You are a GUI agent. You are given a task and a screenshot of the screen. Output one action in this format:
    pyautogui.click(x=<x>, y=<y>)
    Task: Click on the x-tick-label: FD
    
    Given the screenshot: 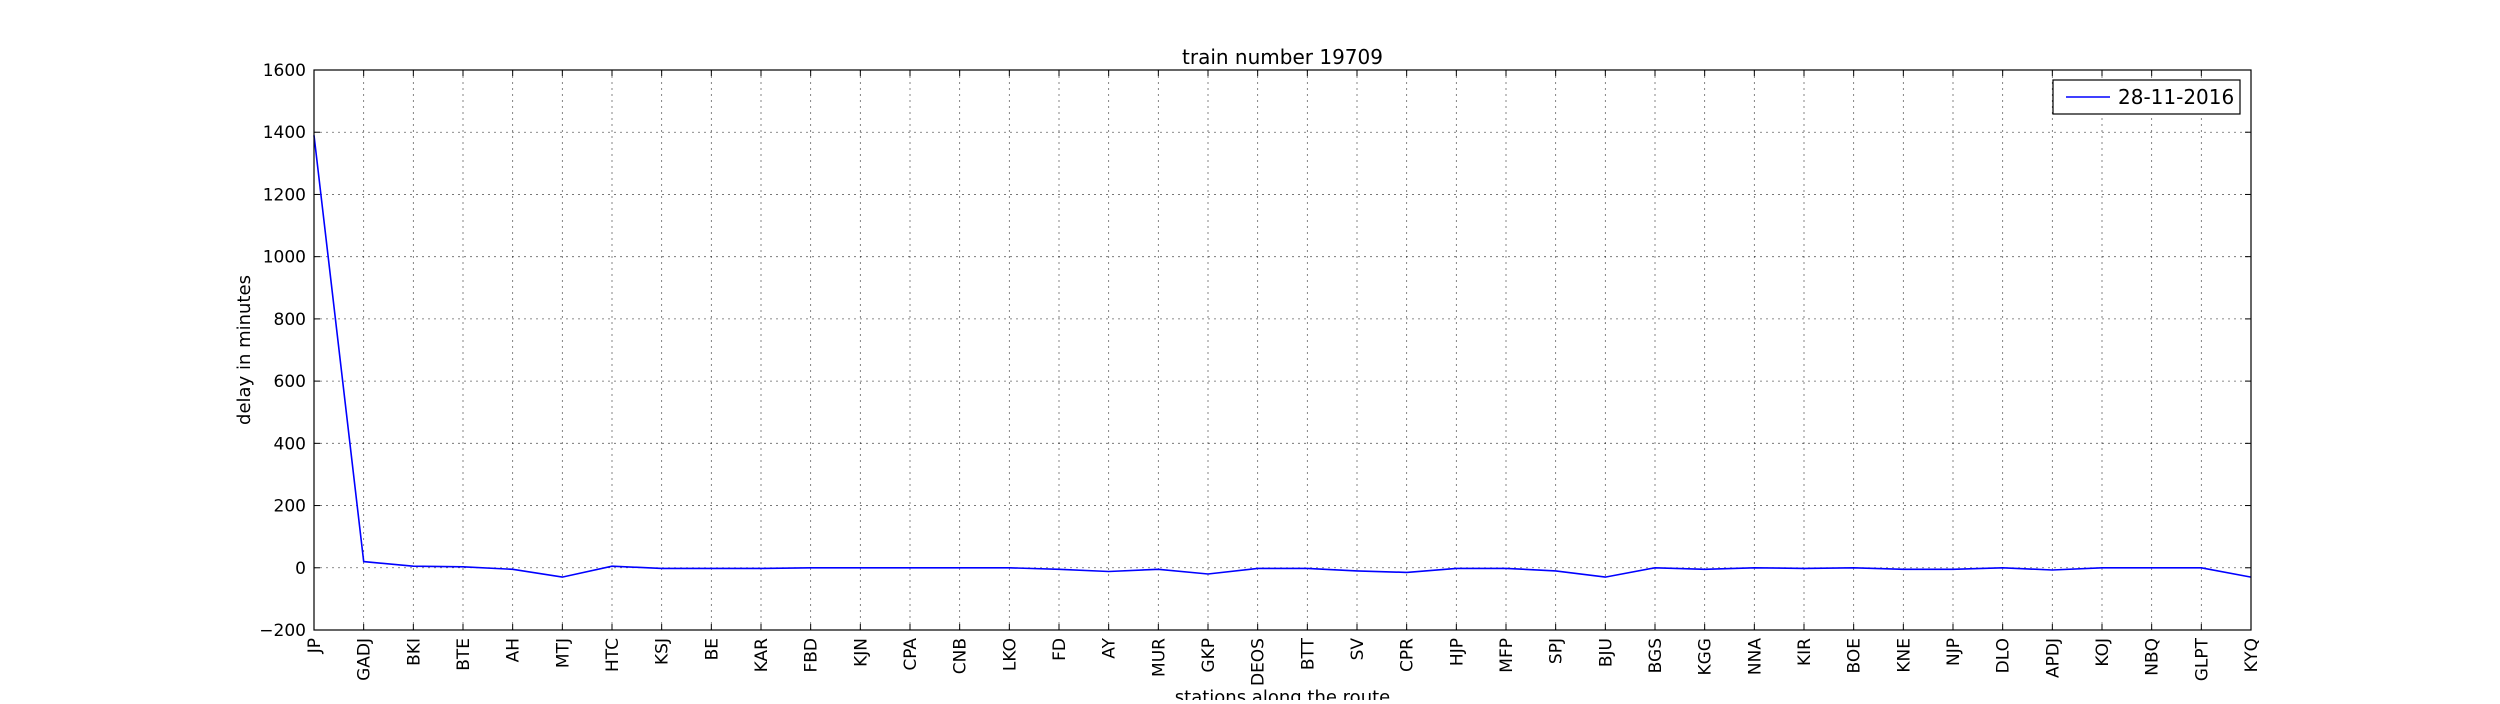 What is the action you would take?
    pyautogui.click(x=1060, y=649)
    